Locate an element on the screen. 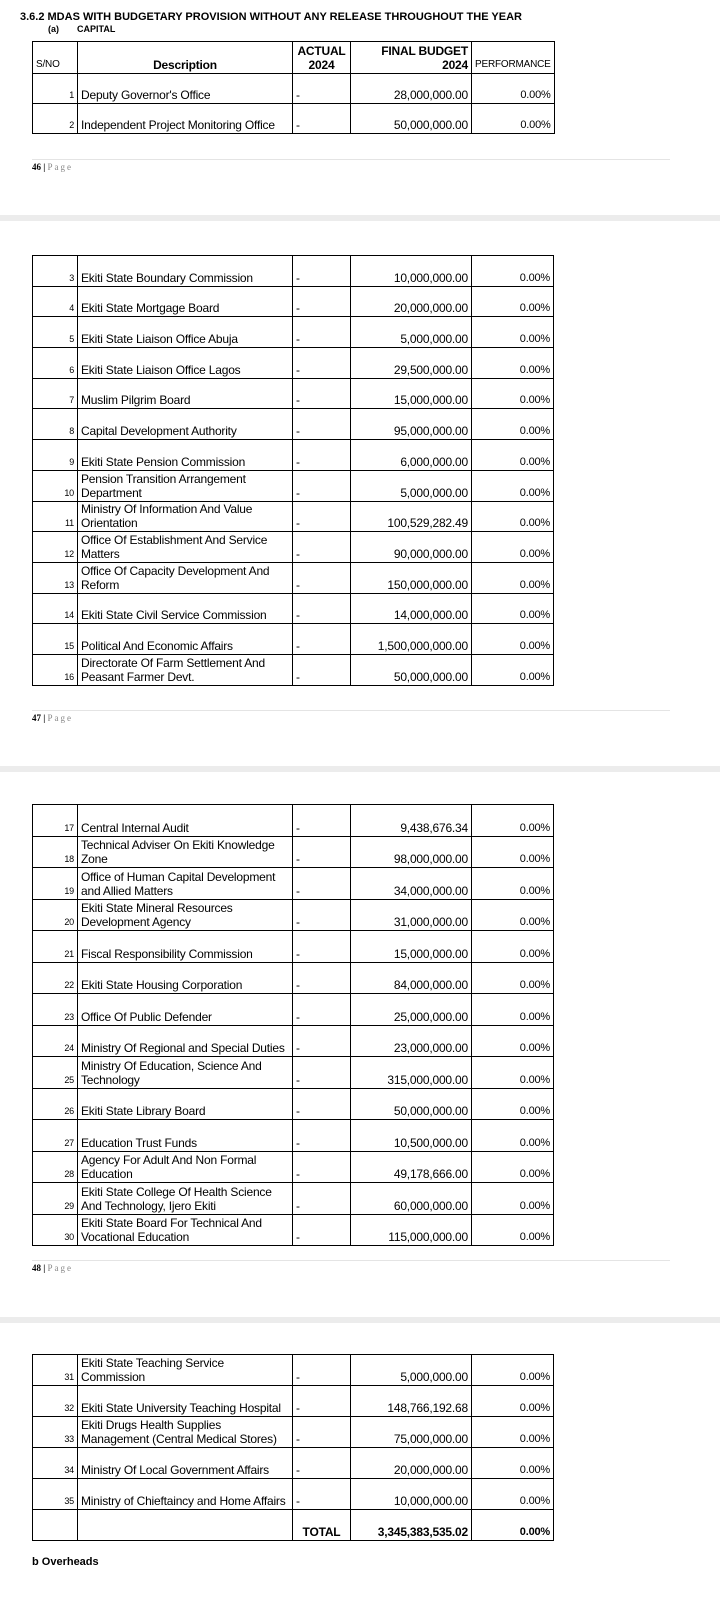 This screenshot has width=720, height=1599. serial-number: 6 is located at coordinates (55, 363).